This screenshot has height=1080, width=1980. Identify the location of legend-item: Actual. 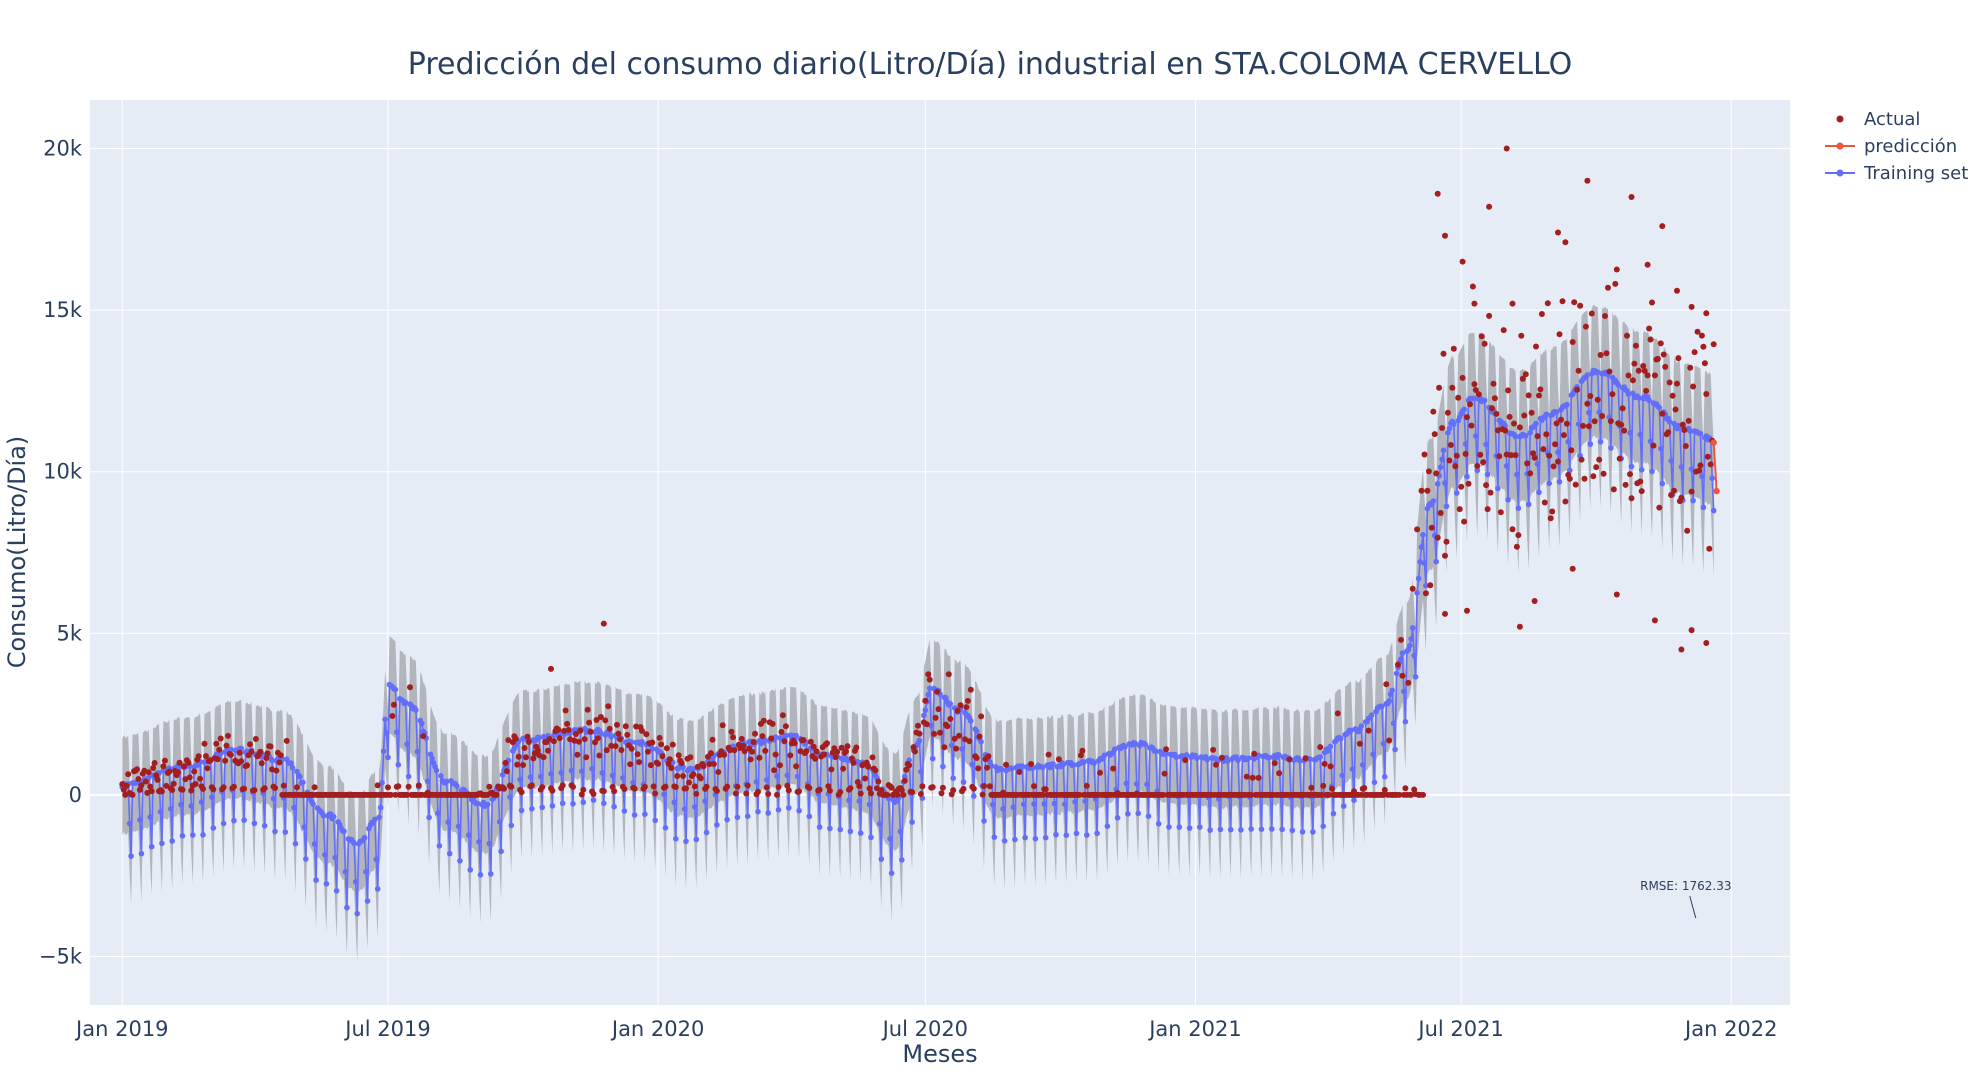
(1878, 119).